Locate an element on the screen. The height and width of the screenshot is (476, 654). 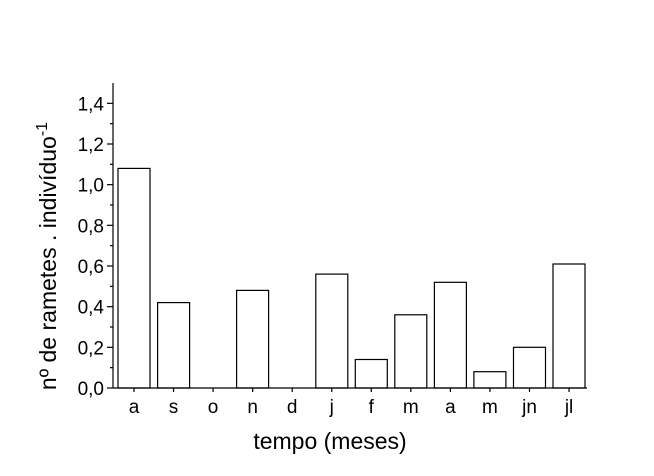
x-tick-label: s is located at coordinates (174, 407).